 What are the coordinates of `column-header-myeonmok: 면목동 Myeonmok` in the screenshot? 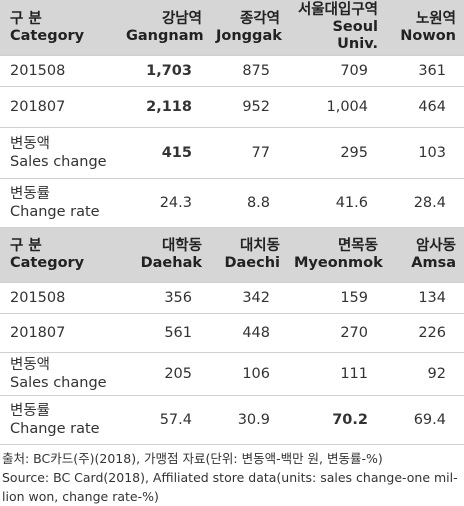 It's located at (337, 255).